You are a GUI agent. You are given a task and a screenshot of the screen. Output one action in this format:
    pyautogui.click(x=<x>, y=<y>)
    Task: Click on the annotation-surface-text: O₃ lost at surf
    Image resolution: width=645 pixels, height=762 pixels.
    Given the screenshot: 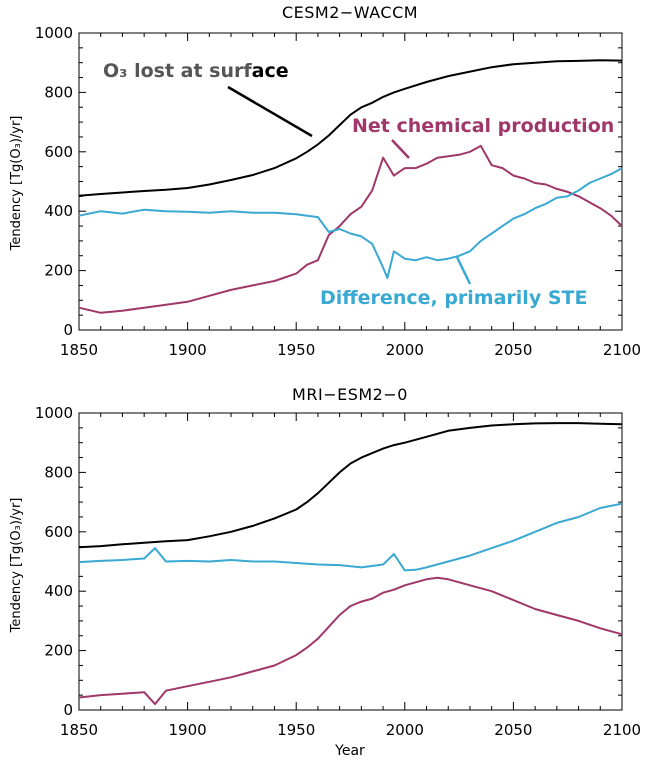 What is the action you would take?
    pyautogui.click(x=177, y=71)
    